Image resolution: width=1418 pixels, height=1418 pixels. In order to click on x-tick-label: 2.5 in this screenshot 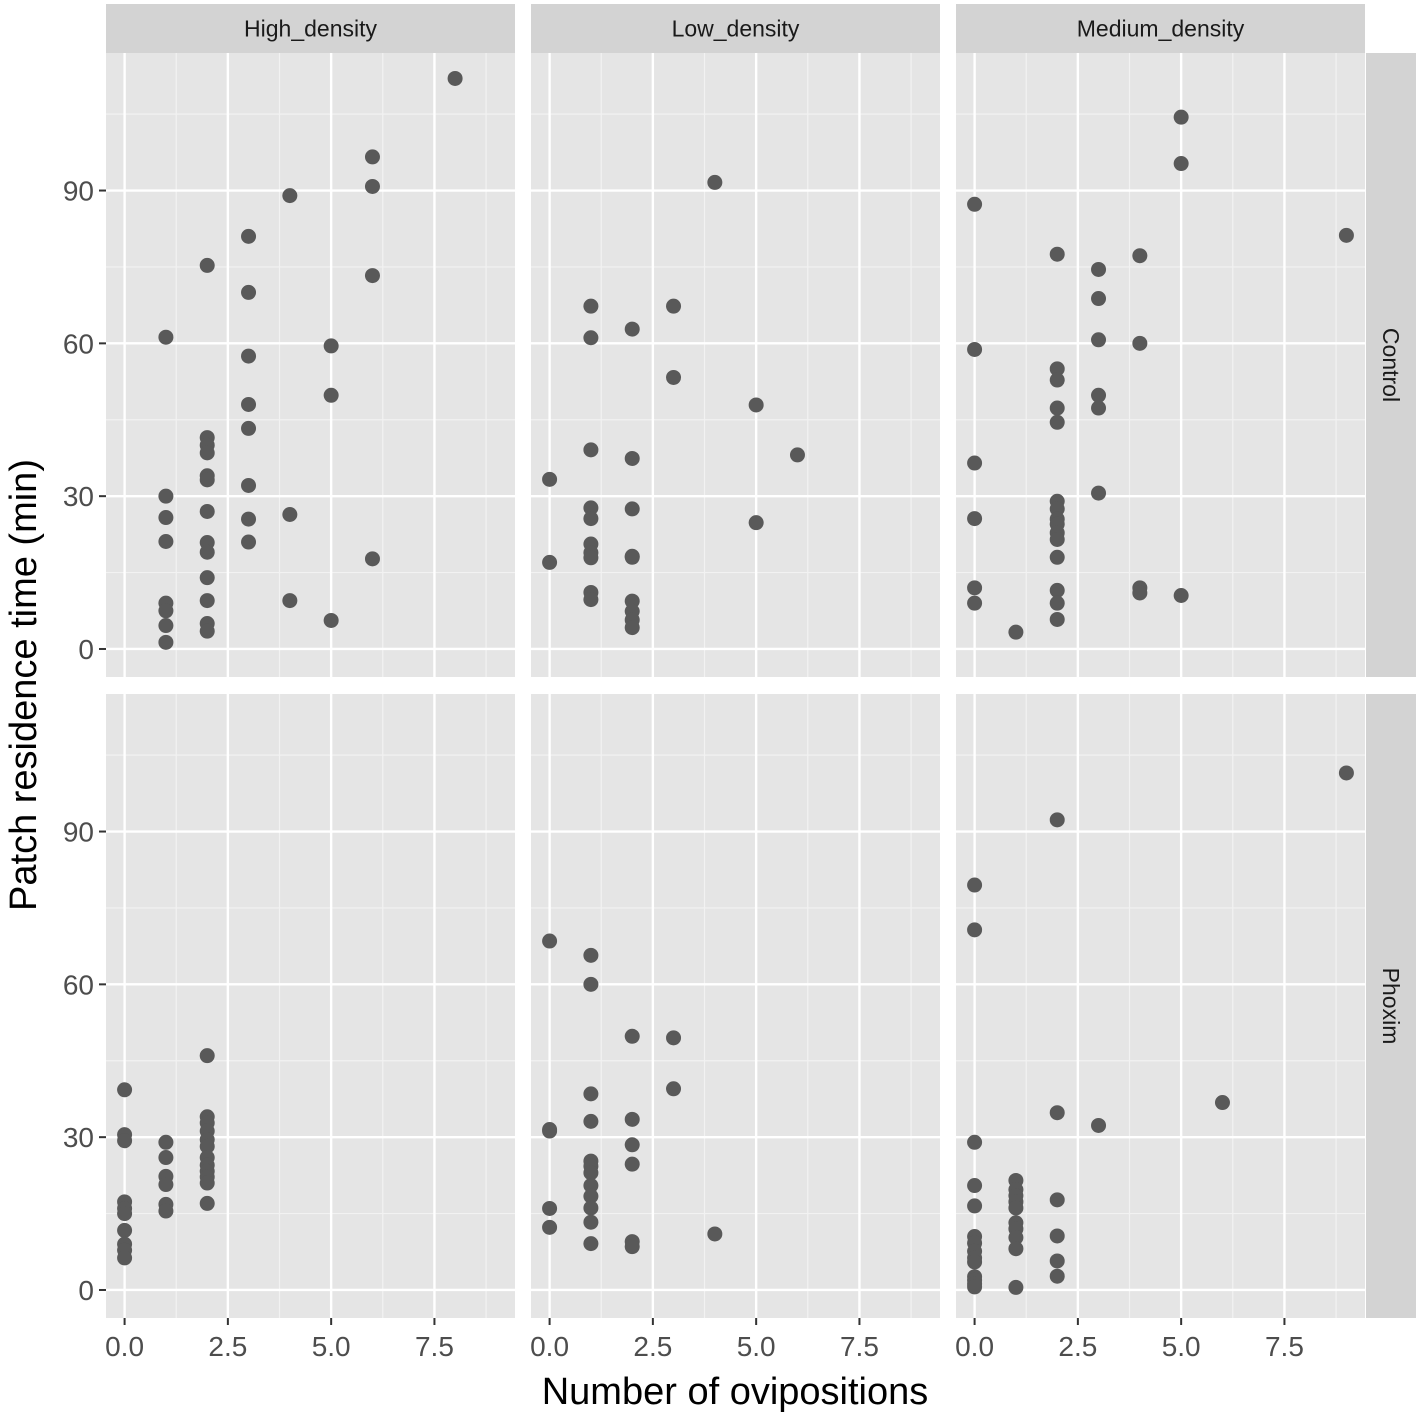, I will do `click(1077, 1346)`.